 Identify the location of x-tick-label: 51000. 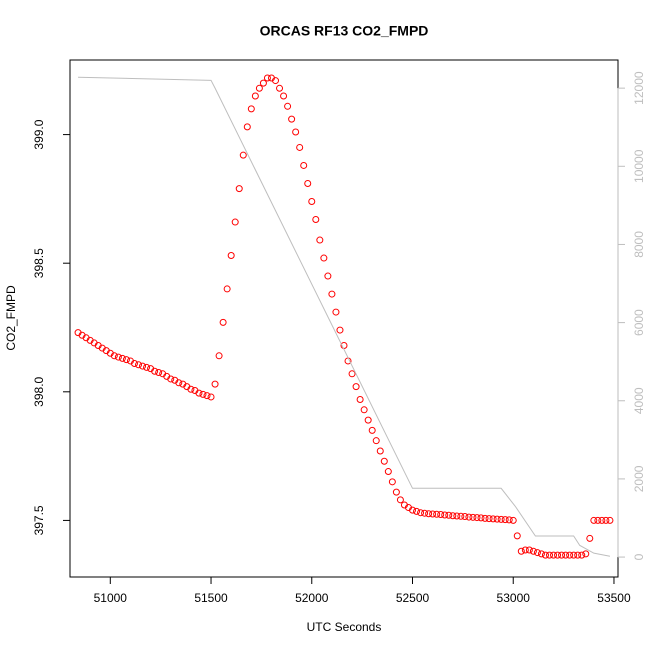
(111, 598).